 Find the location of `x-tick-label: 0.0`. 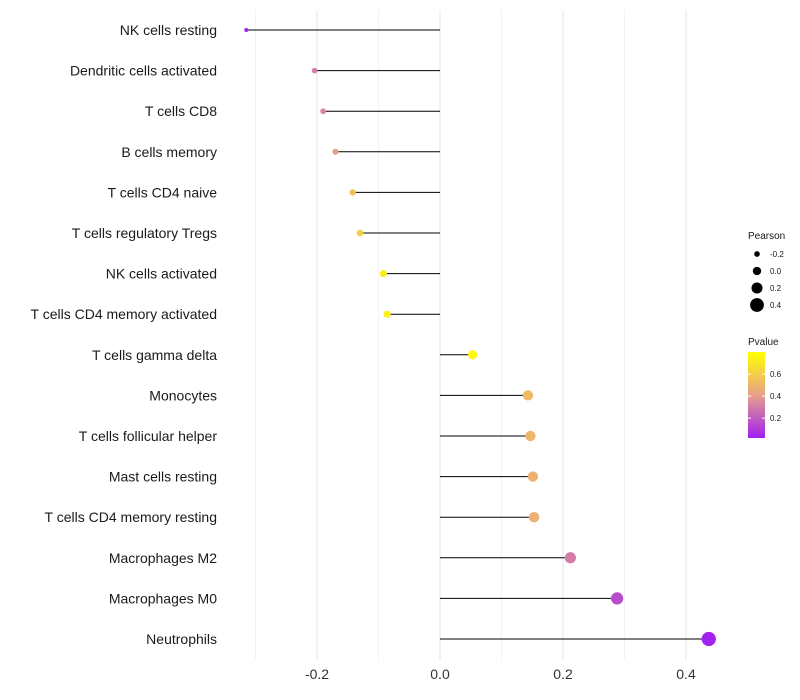

x-tick-label: 0.0 is located at coordinates (440, 674).